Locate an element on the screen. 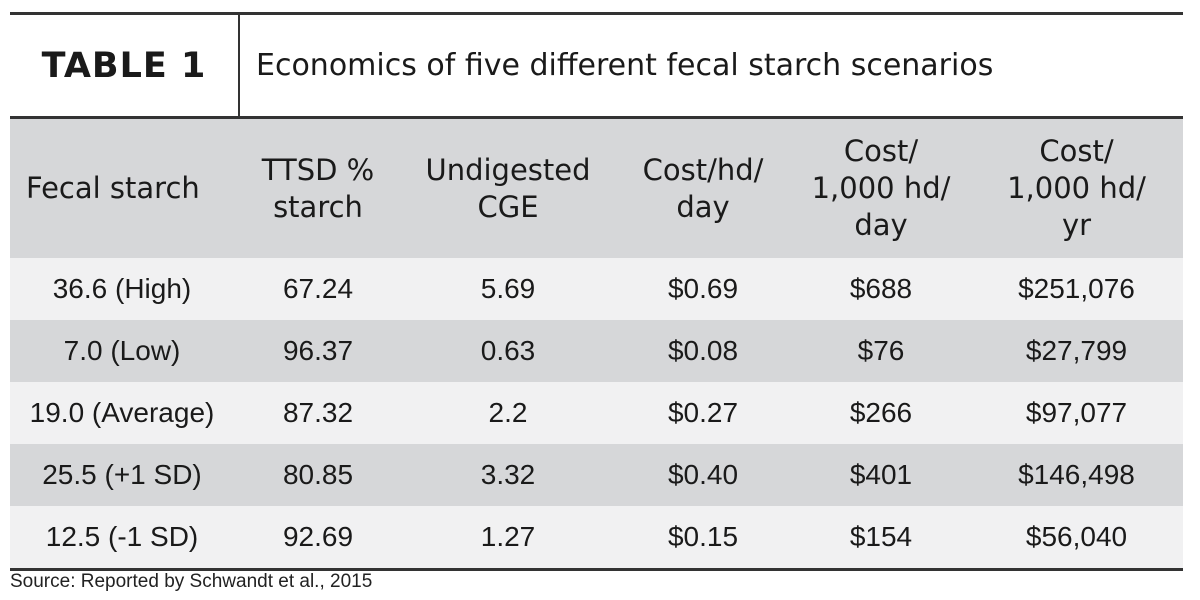  table-cell: 19.0 (Average) is located at coordinates (122, 413).